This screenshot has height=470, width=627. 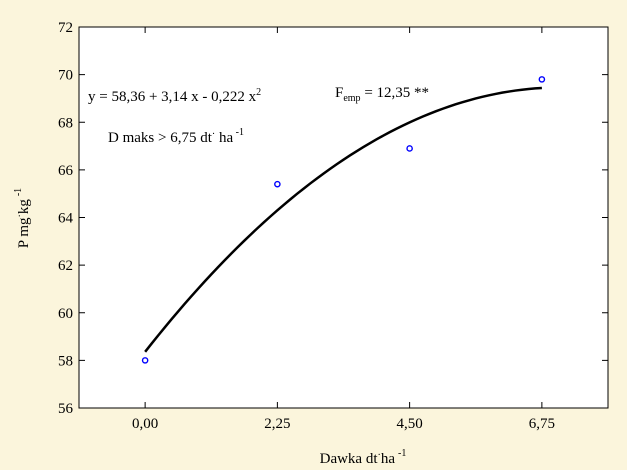 What do you see at coordinates (542, 424) in the screenshot?
I see `x-tick-label: 6,75` at bounding box center [542, 424].